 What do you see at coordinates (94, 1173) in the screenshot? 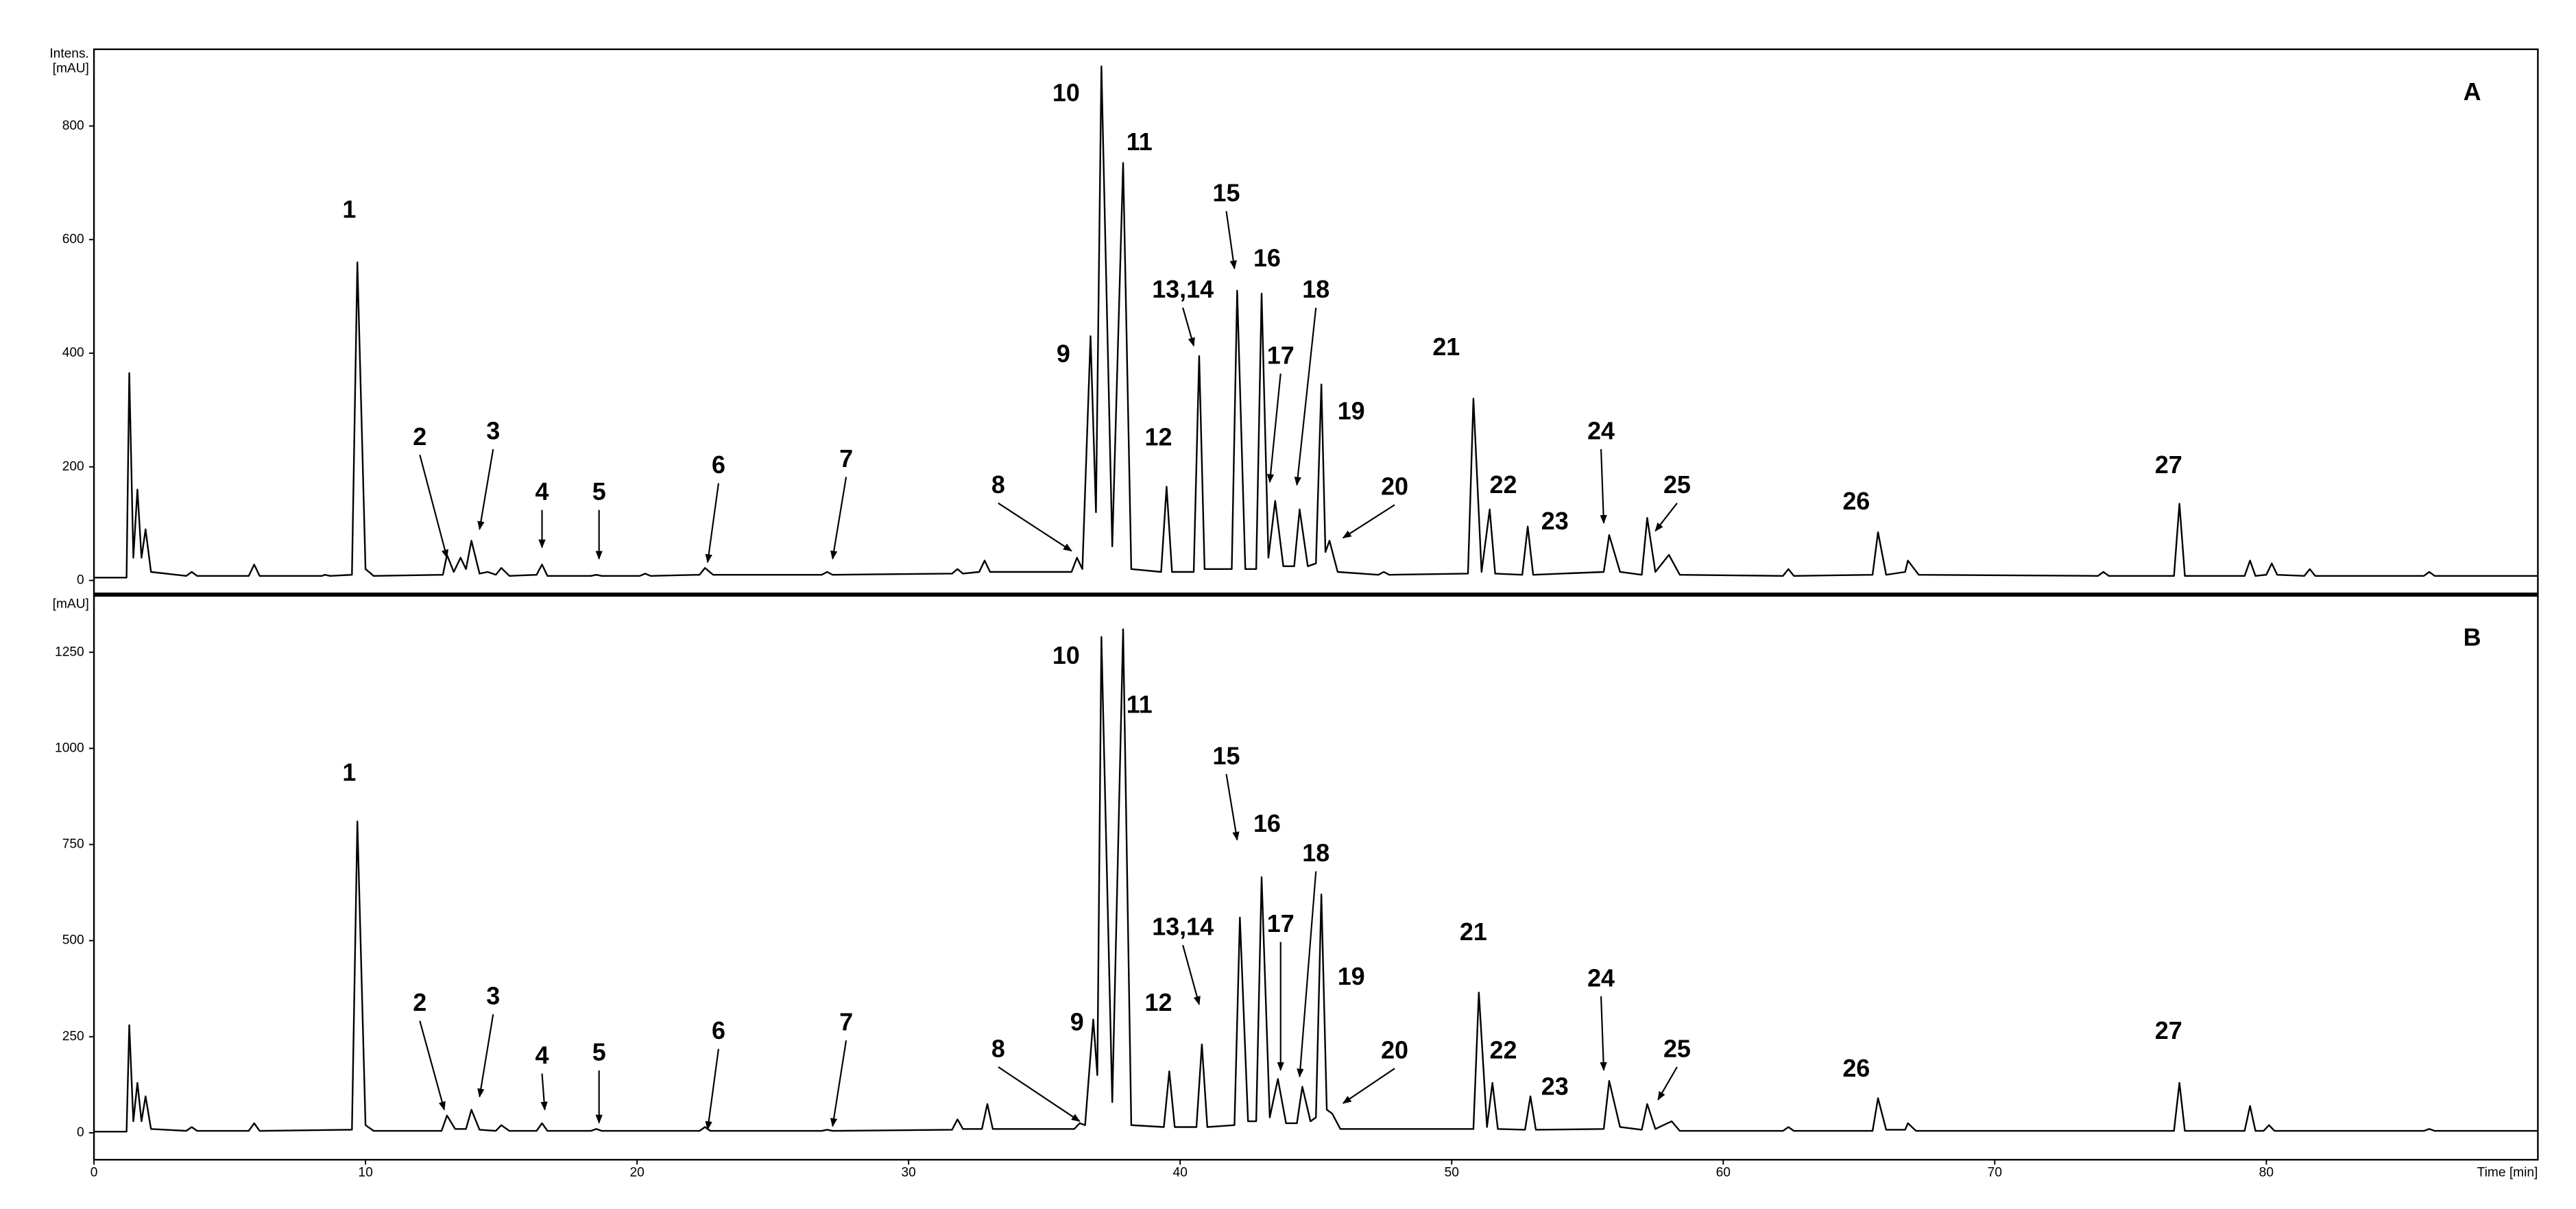
I see `x-tick-label: 0` at bounding box center [94, 1173].